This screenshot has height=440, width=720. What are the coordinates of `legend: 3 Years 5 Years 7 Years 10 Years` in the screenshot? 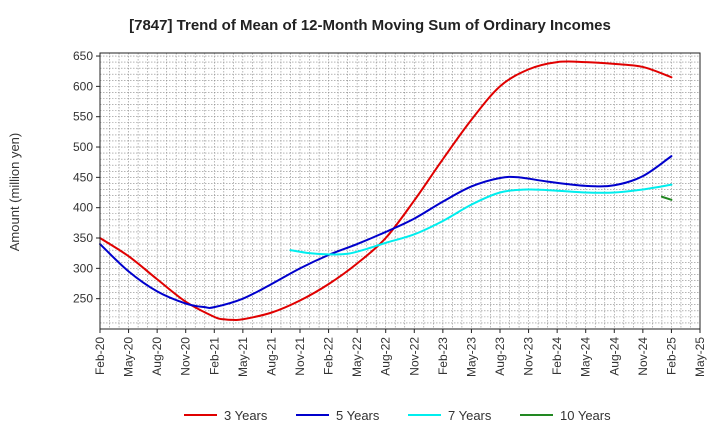 It's located at (397, 415).